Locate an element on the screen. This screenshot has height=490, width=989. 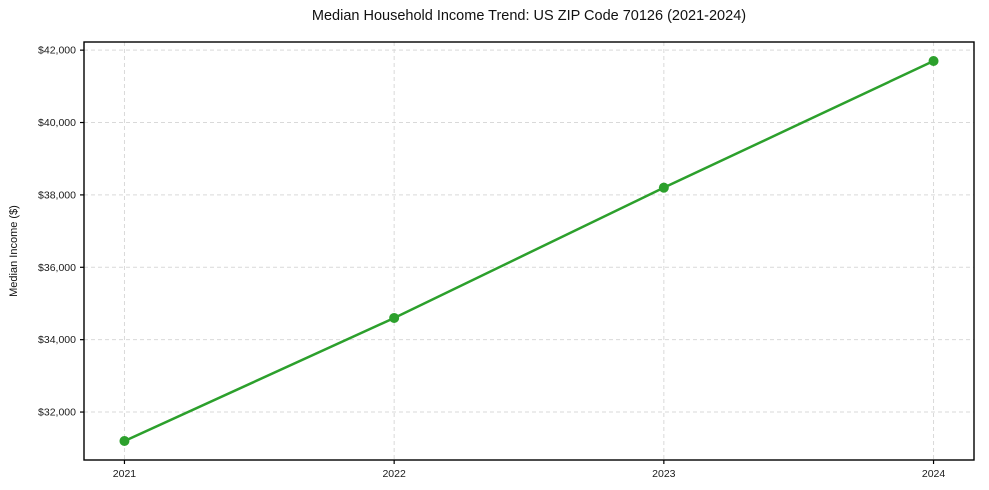
x-tick-label: 2023 is located at coordinates (664, 474).